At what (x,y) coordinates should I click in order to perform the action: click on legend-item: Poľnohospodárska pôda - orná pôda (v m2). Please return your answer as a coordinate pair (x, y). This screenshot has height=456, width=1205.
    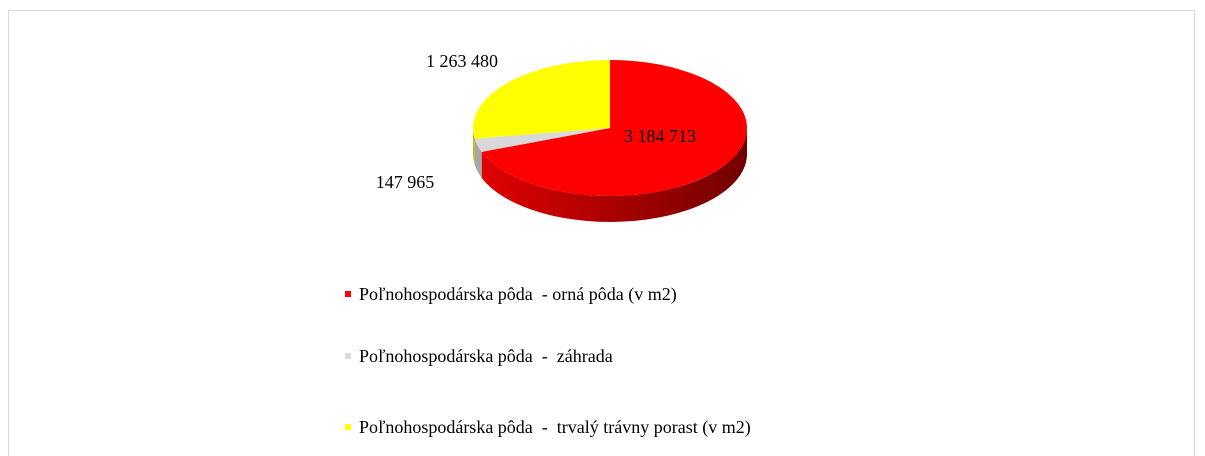
    Looking at the image, I should click on (547, 294).